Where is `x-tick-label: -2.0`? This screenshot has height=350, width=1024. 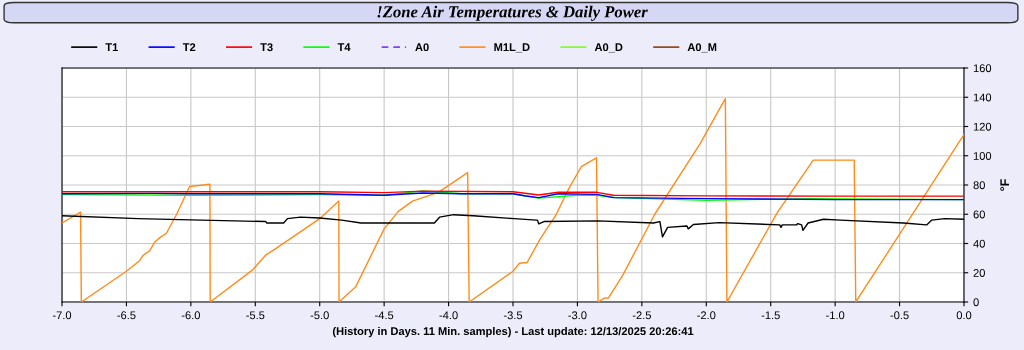 x-tick-label: -2.0 is located at coordinates (706, 315).